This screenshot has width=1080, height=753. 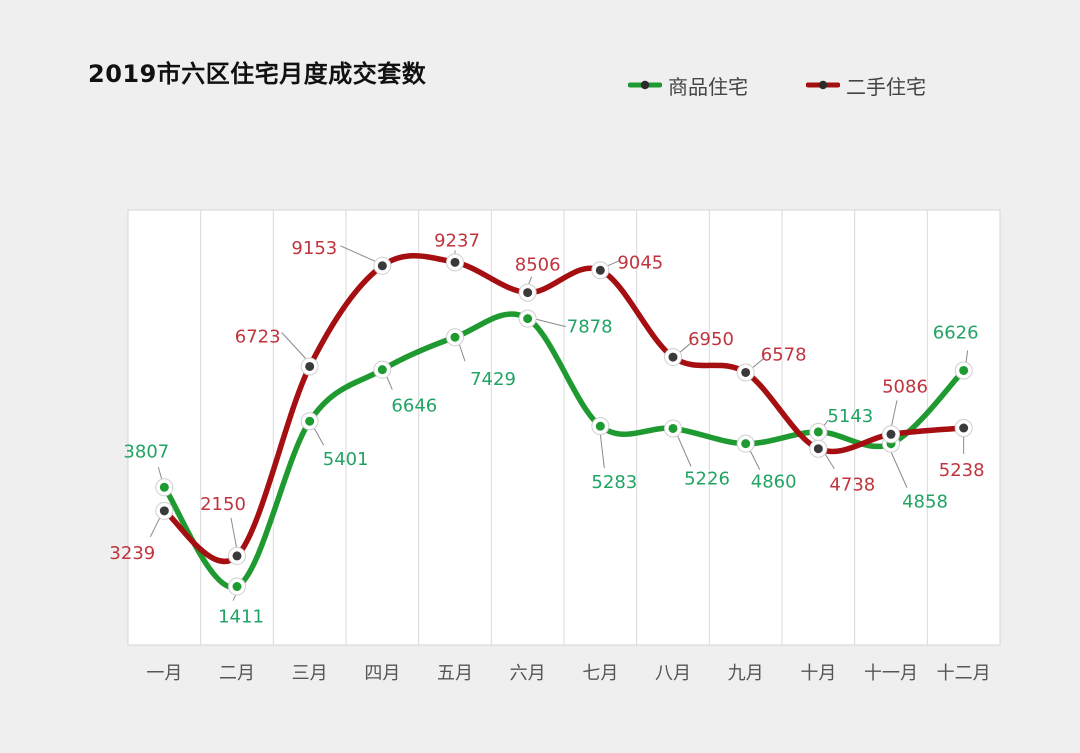 I want to click on data-label: 5226, so click(x=707, y=478).